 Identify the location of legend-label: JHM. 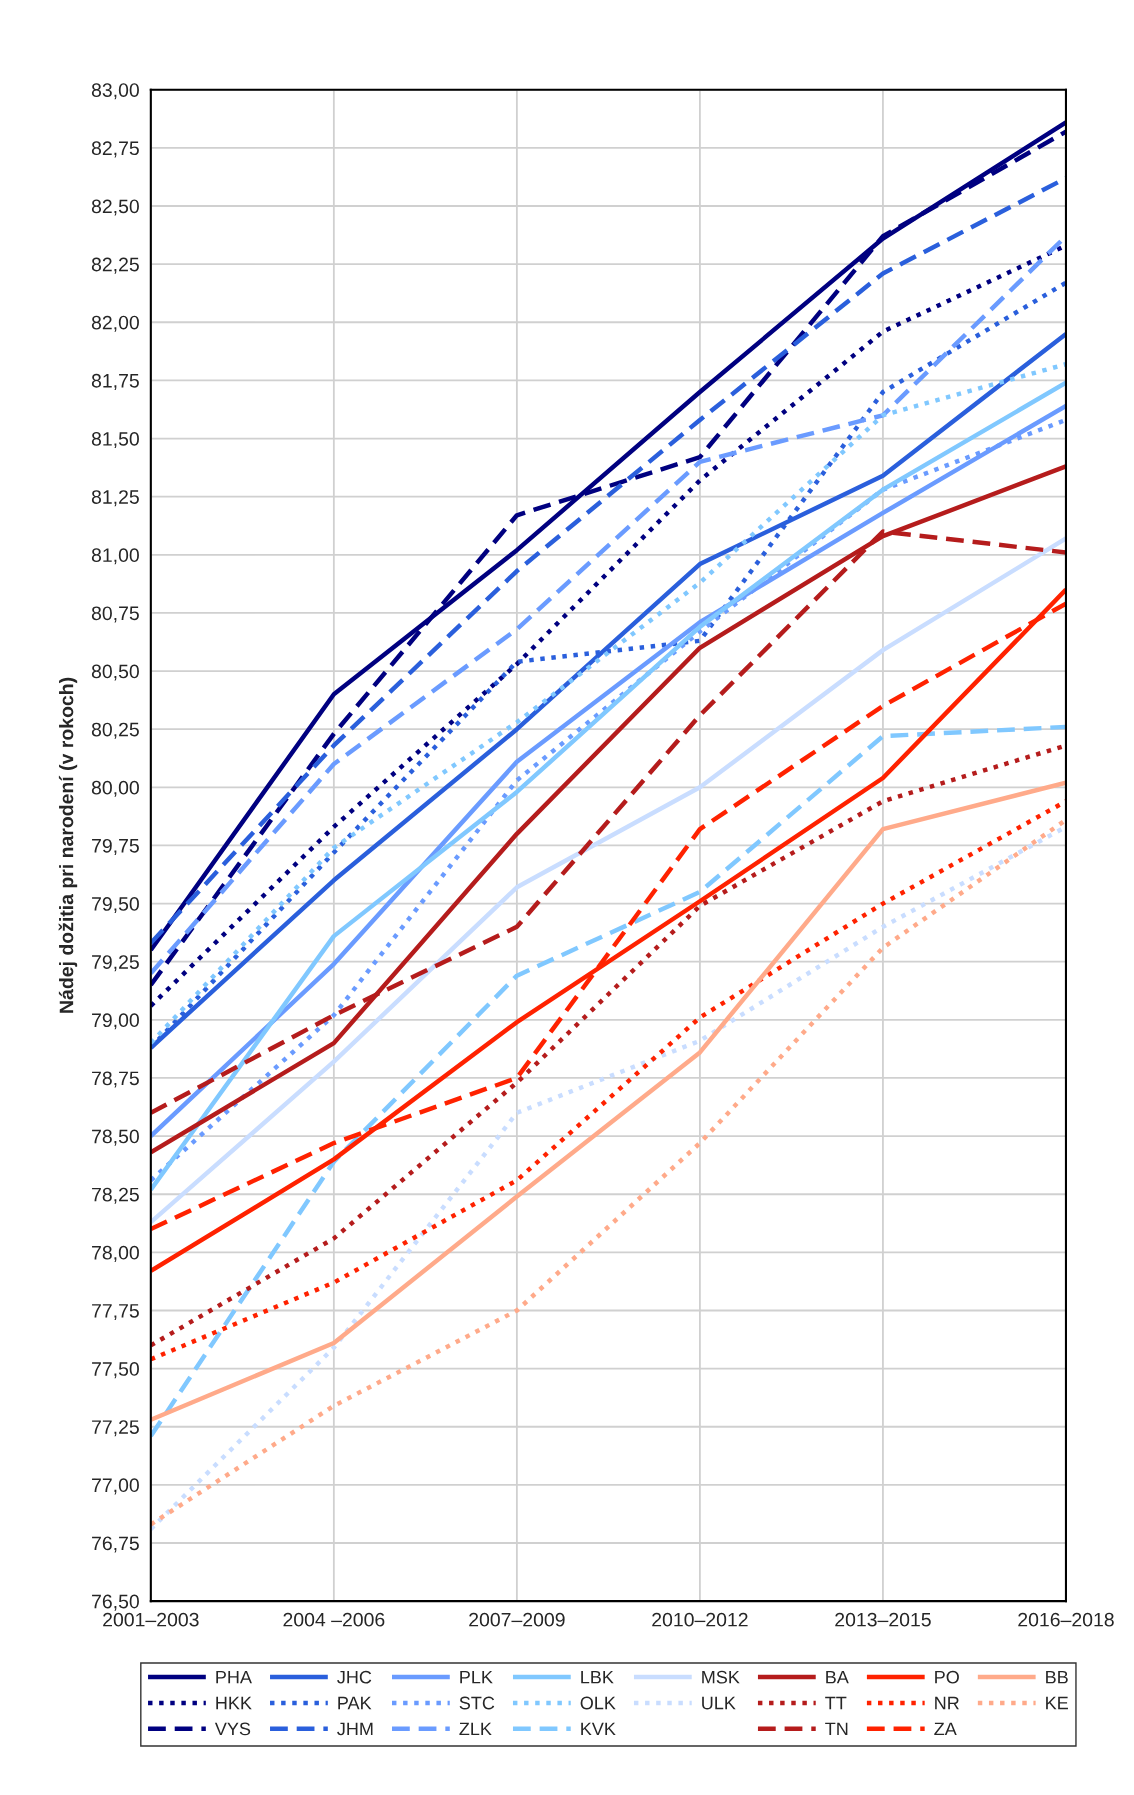
(355, 1729).